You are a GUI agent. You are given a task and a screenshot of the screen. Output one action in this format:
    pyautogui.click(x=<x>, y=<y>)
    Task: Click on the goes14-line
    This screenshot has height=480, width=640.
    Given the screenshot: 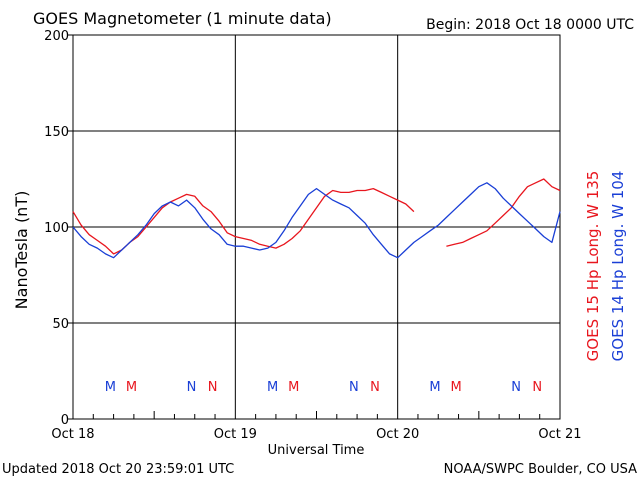 What is the action you would take?
    pyautogui.click(x=316, y=220)
    